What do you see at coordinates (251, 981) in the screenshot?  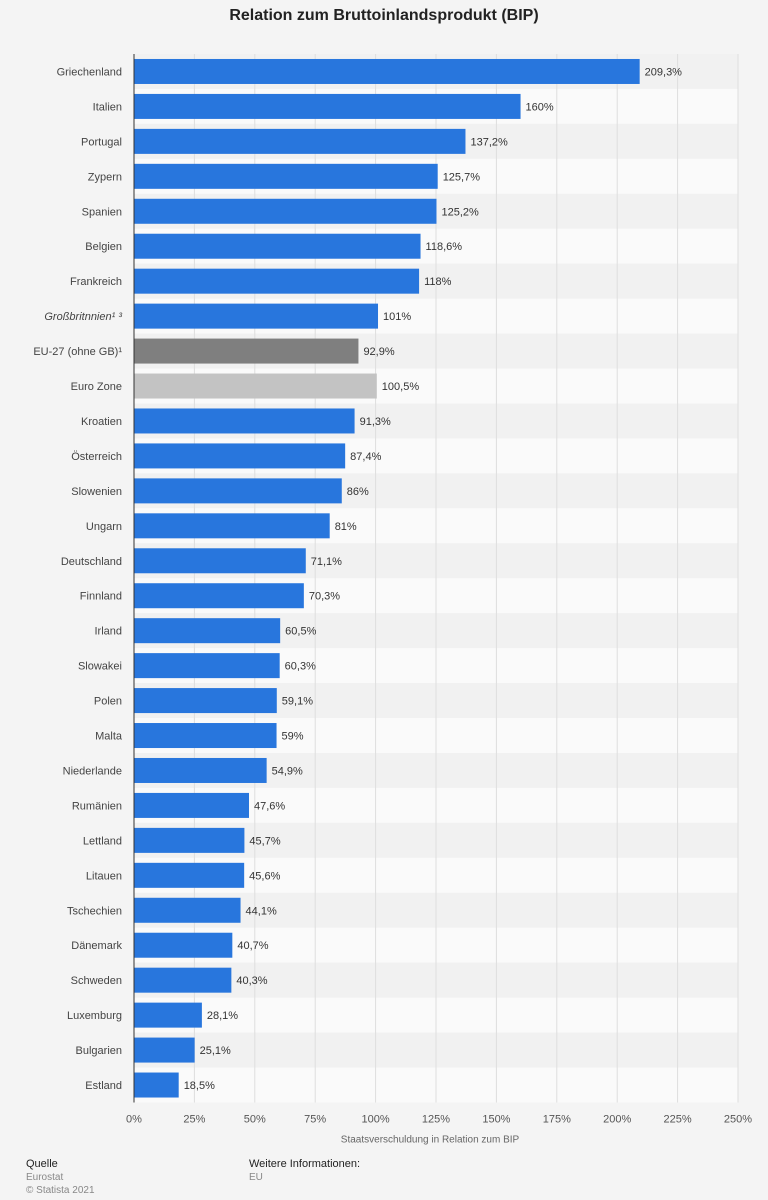 I see `data-label: 40,3%` at bounding box center [251, 981].